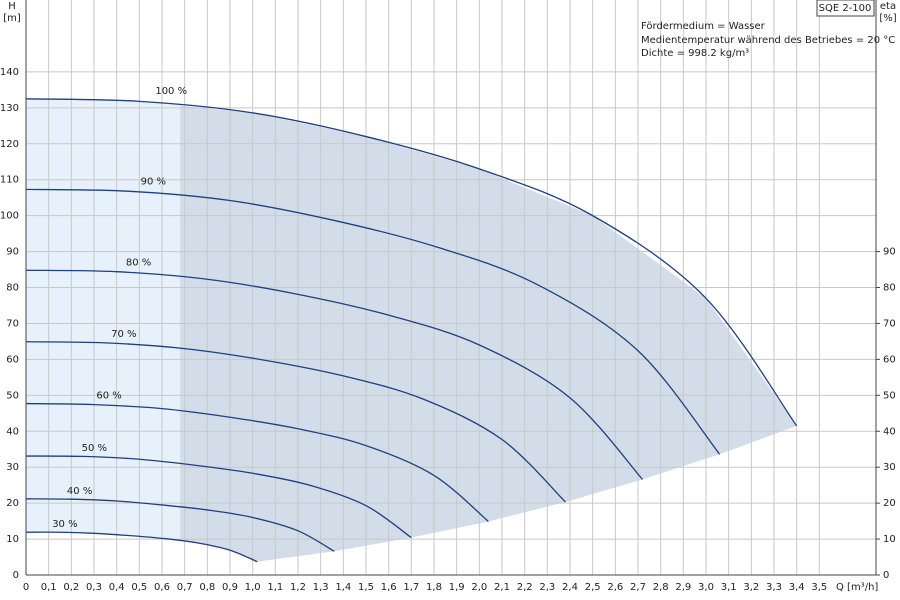 The height and width of the screenshot is (600, 900). What do you see at coordinates (12, 288) in the screenshot?
I see `y-tick-label: 80` at bounding box center [12, 288].